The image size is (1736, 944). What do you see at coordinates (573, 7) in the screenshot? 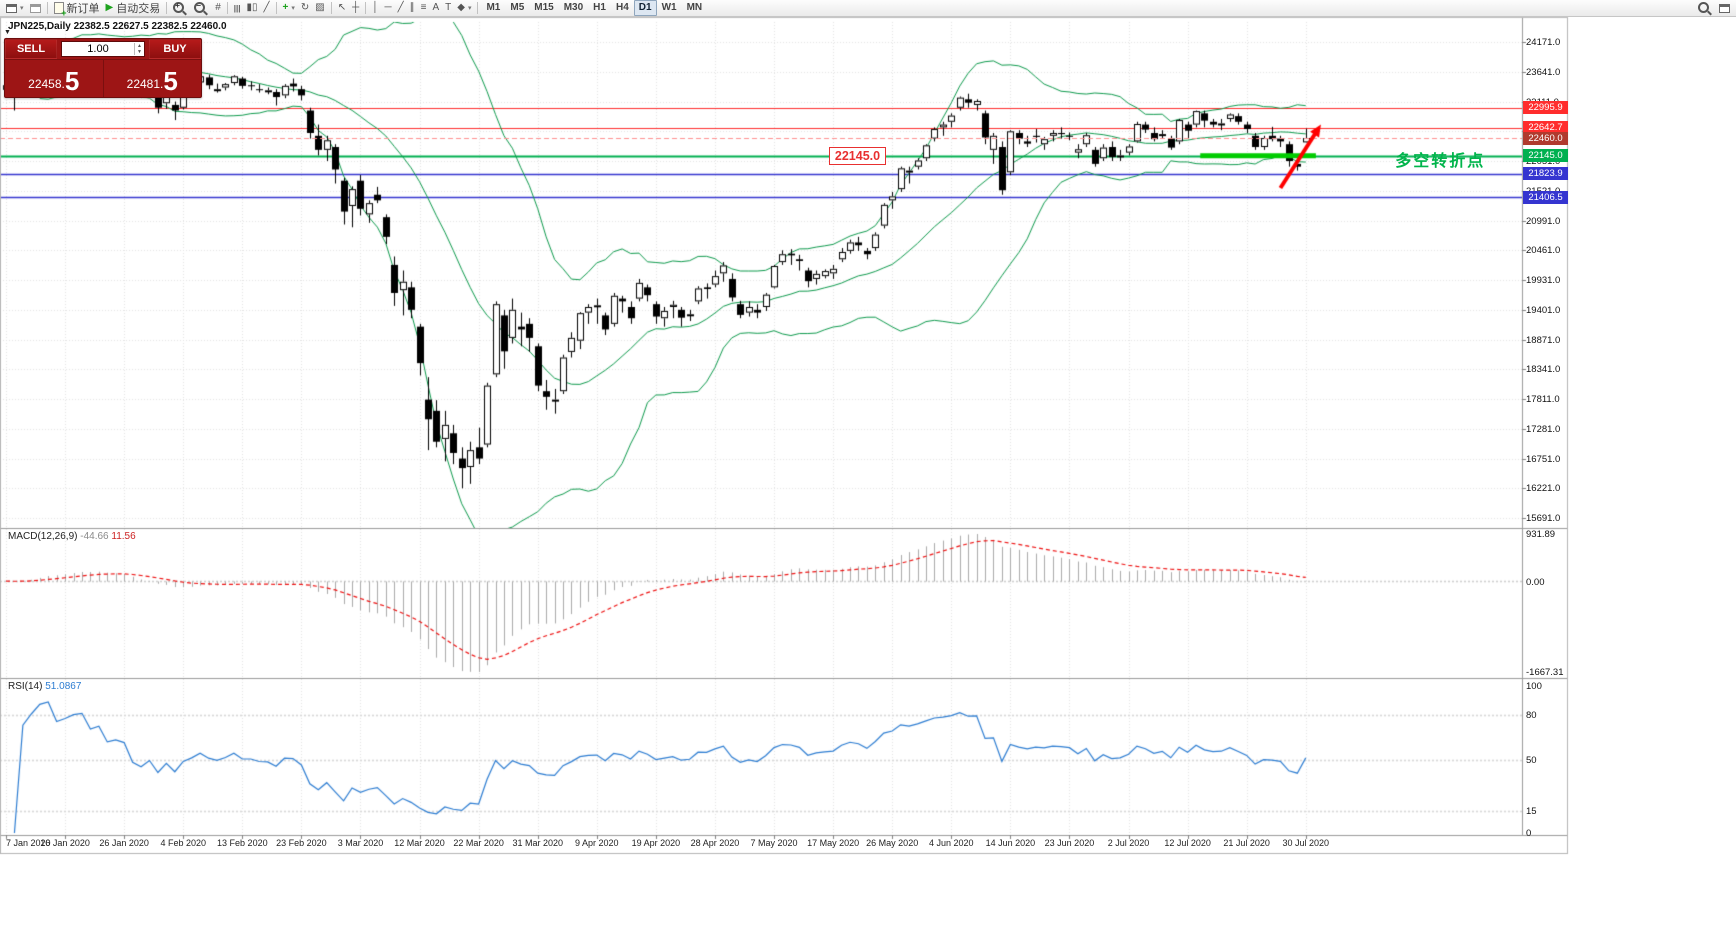
I see `timeframe-m30: M30` at bounding box center [573, 7].